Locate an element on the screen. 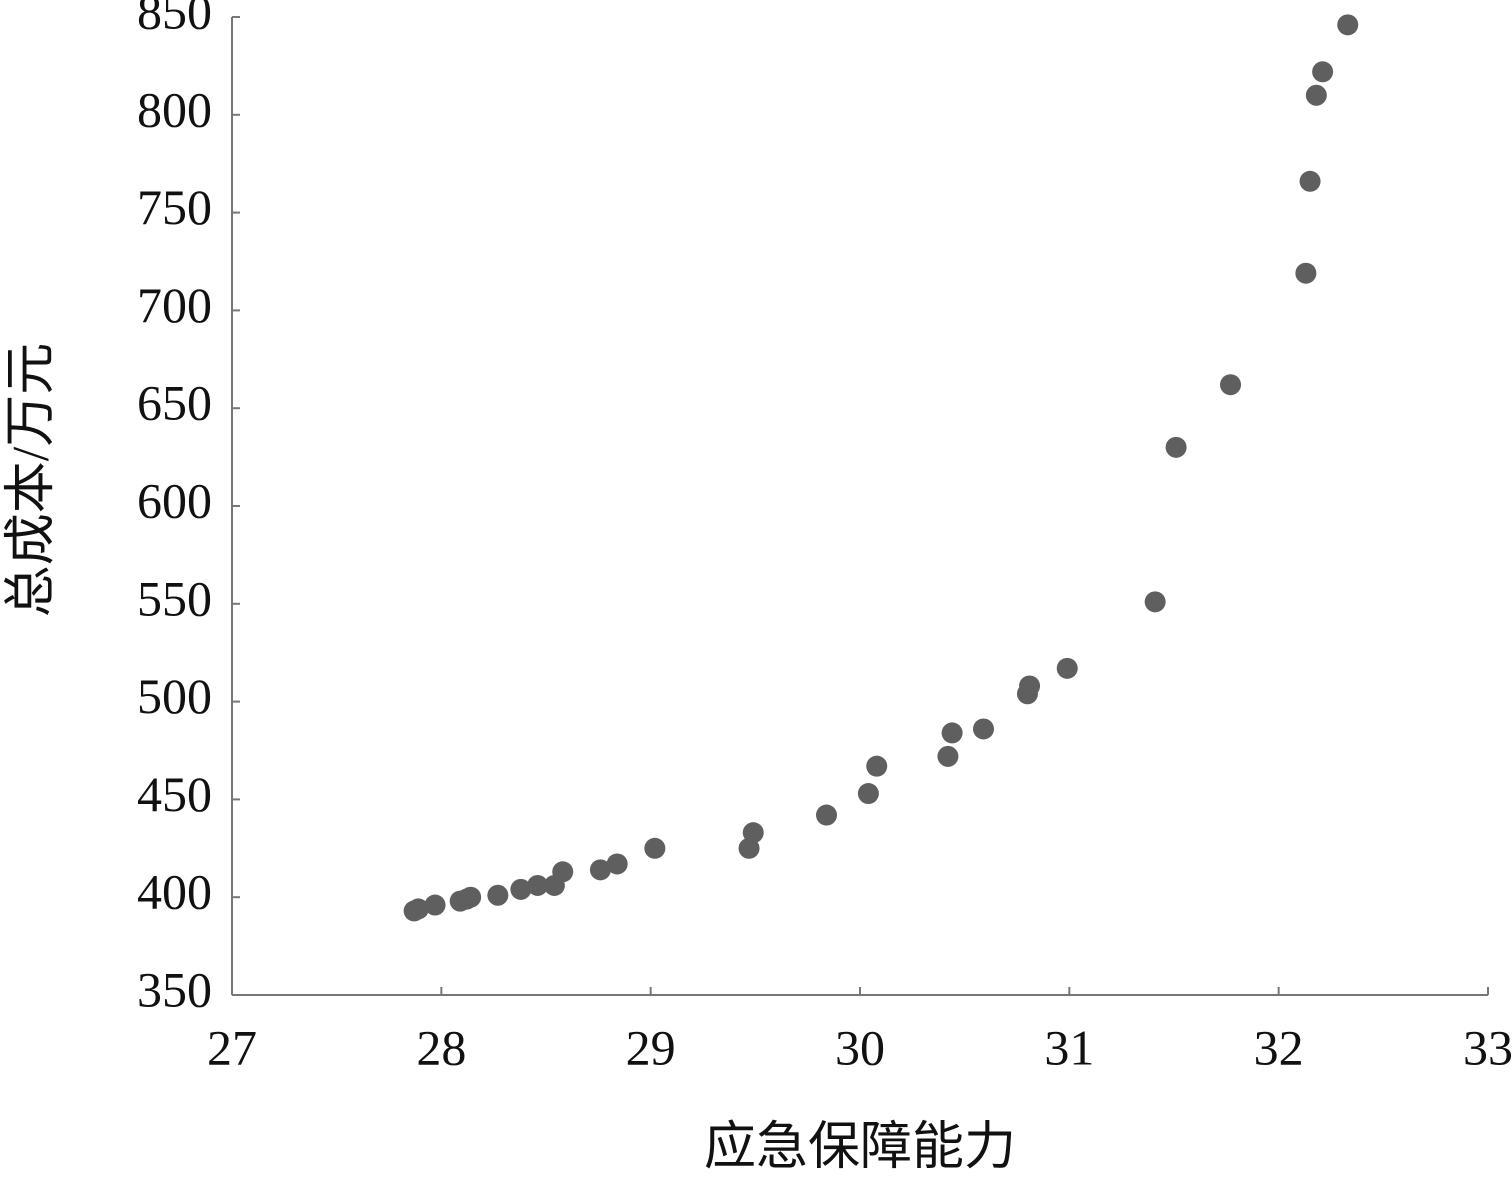 Image resolution: width=1512 pixels, height=1182 pixels. x-tick-label: 28 is located at coordinates (441, 1047).